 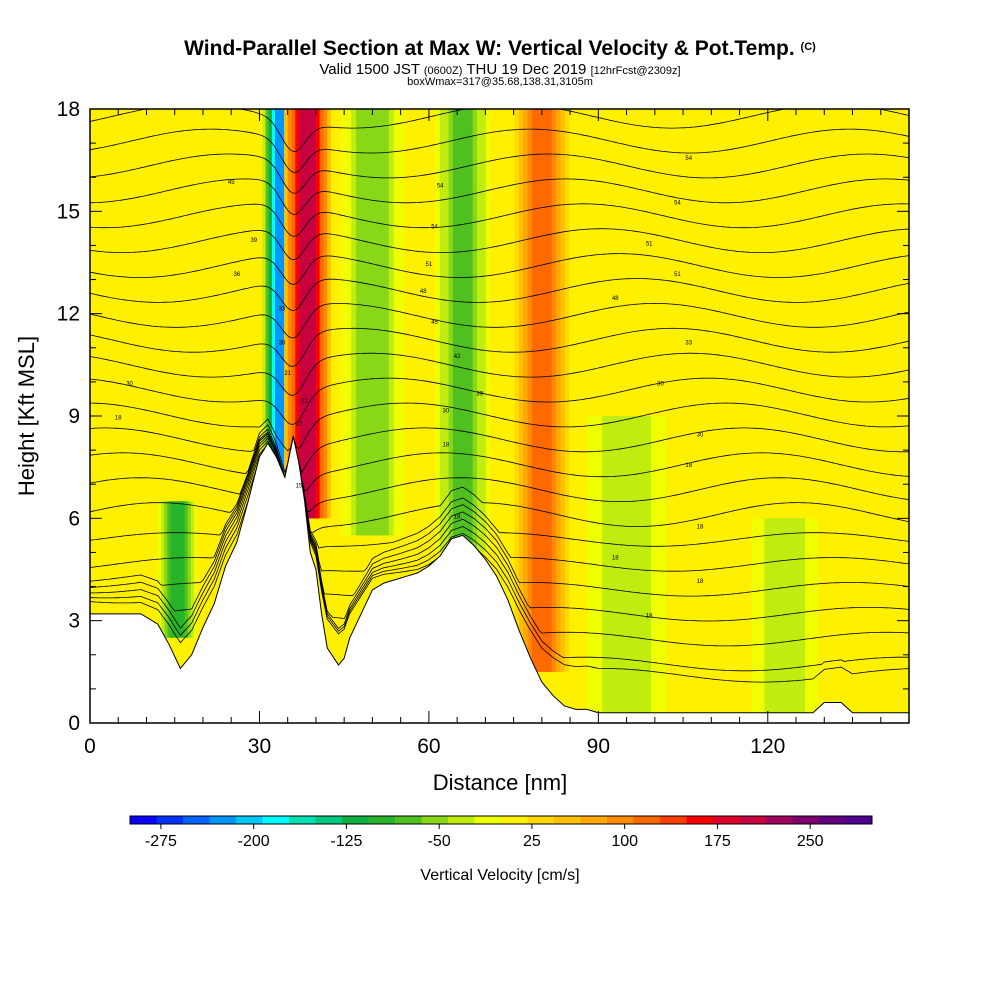 I want to click on copyright-mark: (C), so click(x=808, y=47).